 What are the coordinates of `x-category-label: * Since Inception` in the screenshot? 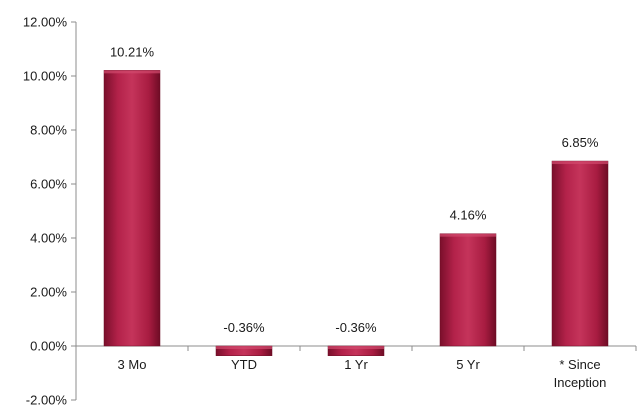 It's located at (580, 373).